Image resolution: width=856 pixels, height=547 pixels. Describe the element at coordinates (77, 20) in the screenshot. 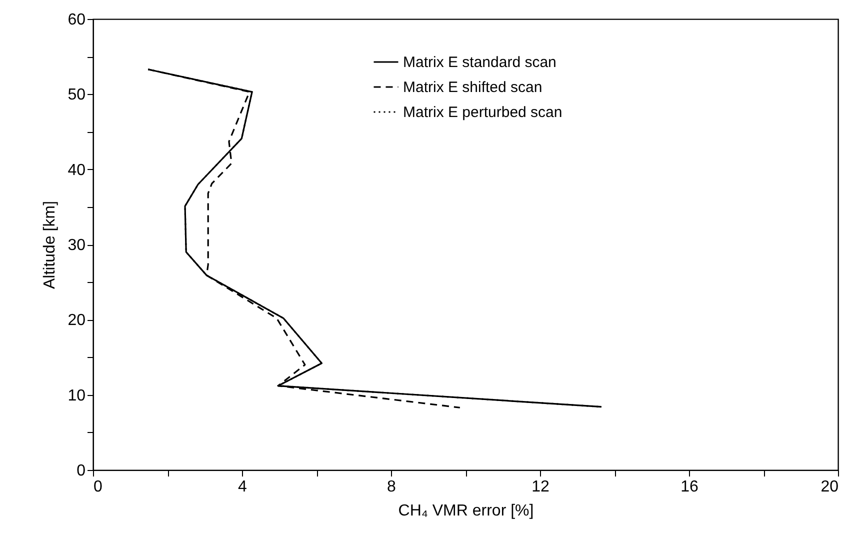

I see `y-tick-label: 60` at that location.